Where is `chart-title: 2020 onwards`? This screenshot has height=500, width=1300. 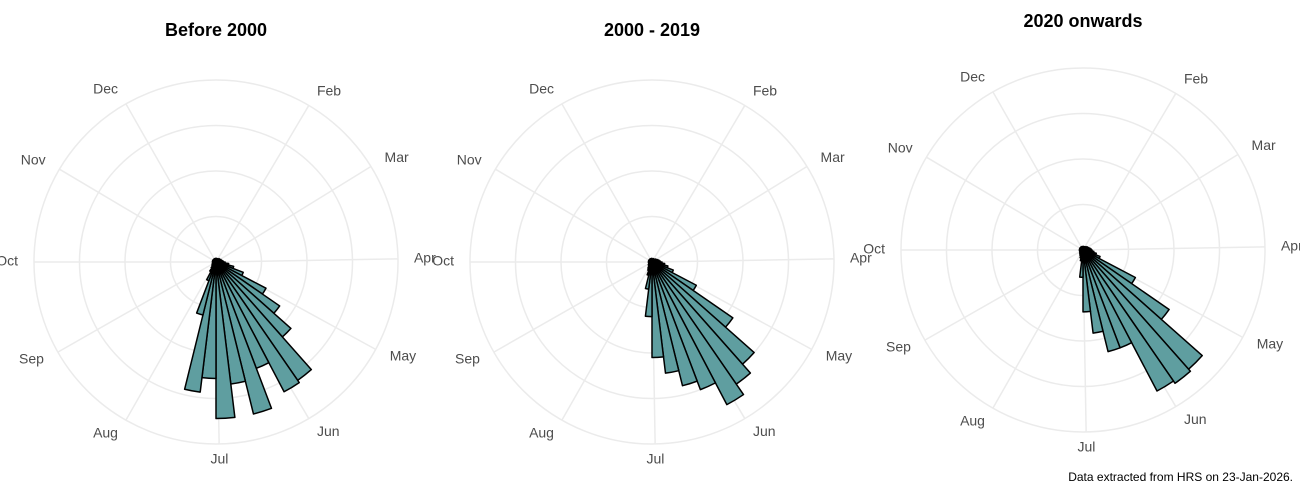
chart-title: 2020 onwards is located at coordinates (1082, 21).